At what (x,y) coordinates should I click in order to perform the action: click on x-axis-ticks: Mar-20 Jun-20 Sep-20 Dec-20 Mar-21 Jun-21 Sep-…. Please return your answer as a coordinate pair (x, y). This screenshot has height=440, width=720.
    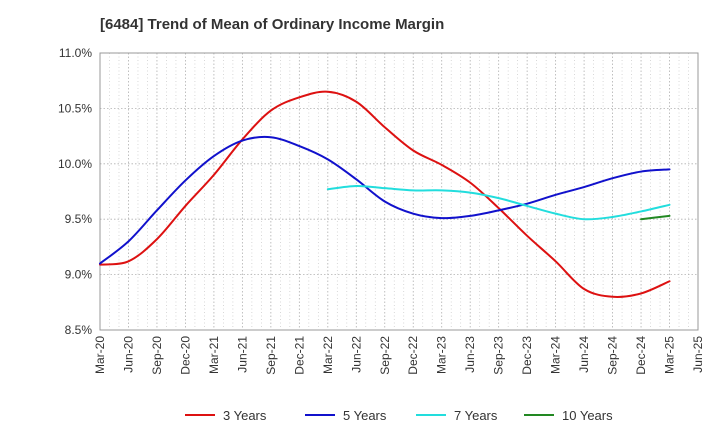
    Looking at the image, I should click on (399, 355).